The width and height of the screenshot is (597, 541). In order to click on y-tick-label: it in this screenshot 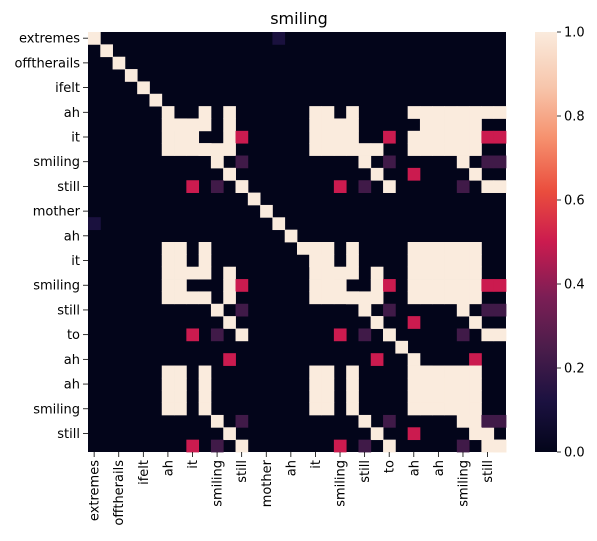, I will do `click(75, 261)`.